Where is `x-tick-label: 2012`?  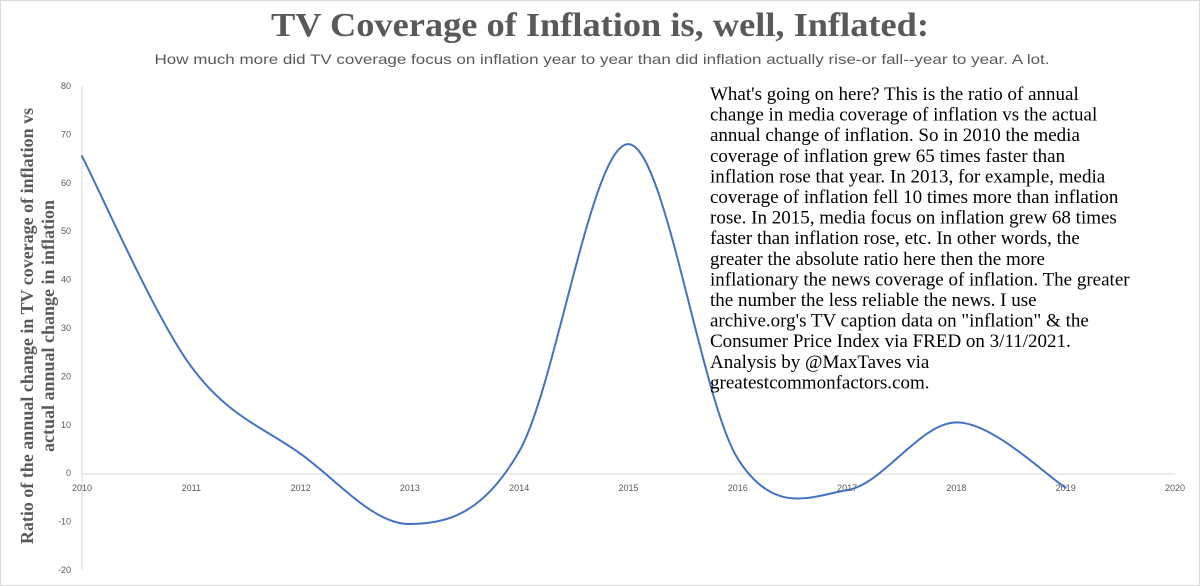
x-tick-label: 2012 is located at coordinates (301, 488).